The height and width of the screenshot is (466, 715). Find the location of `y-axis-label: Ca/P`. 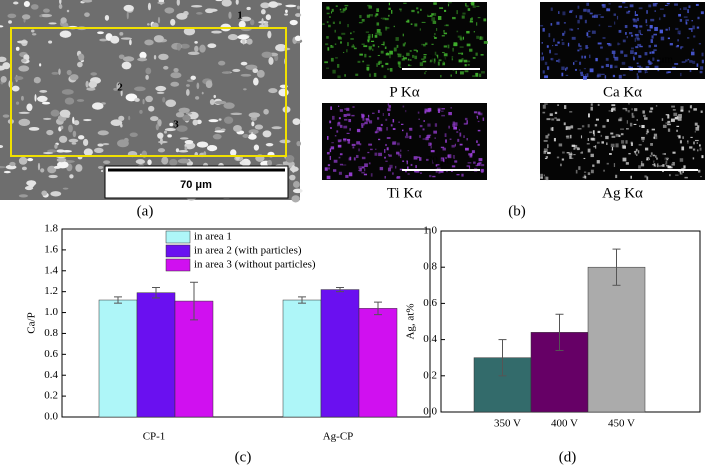

y-axis-label: Ca/P is located at coordinates (32, 322).